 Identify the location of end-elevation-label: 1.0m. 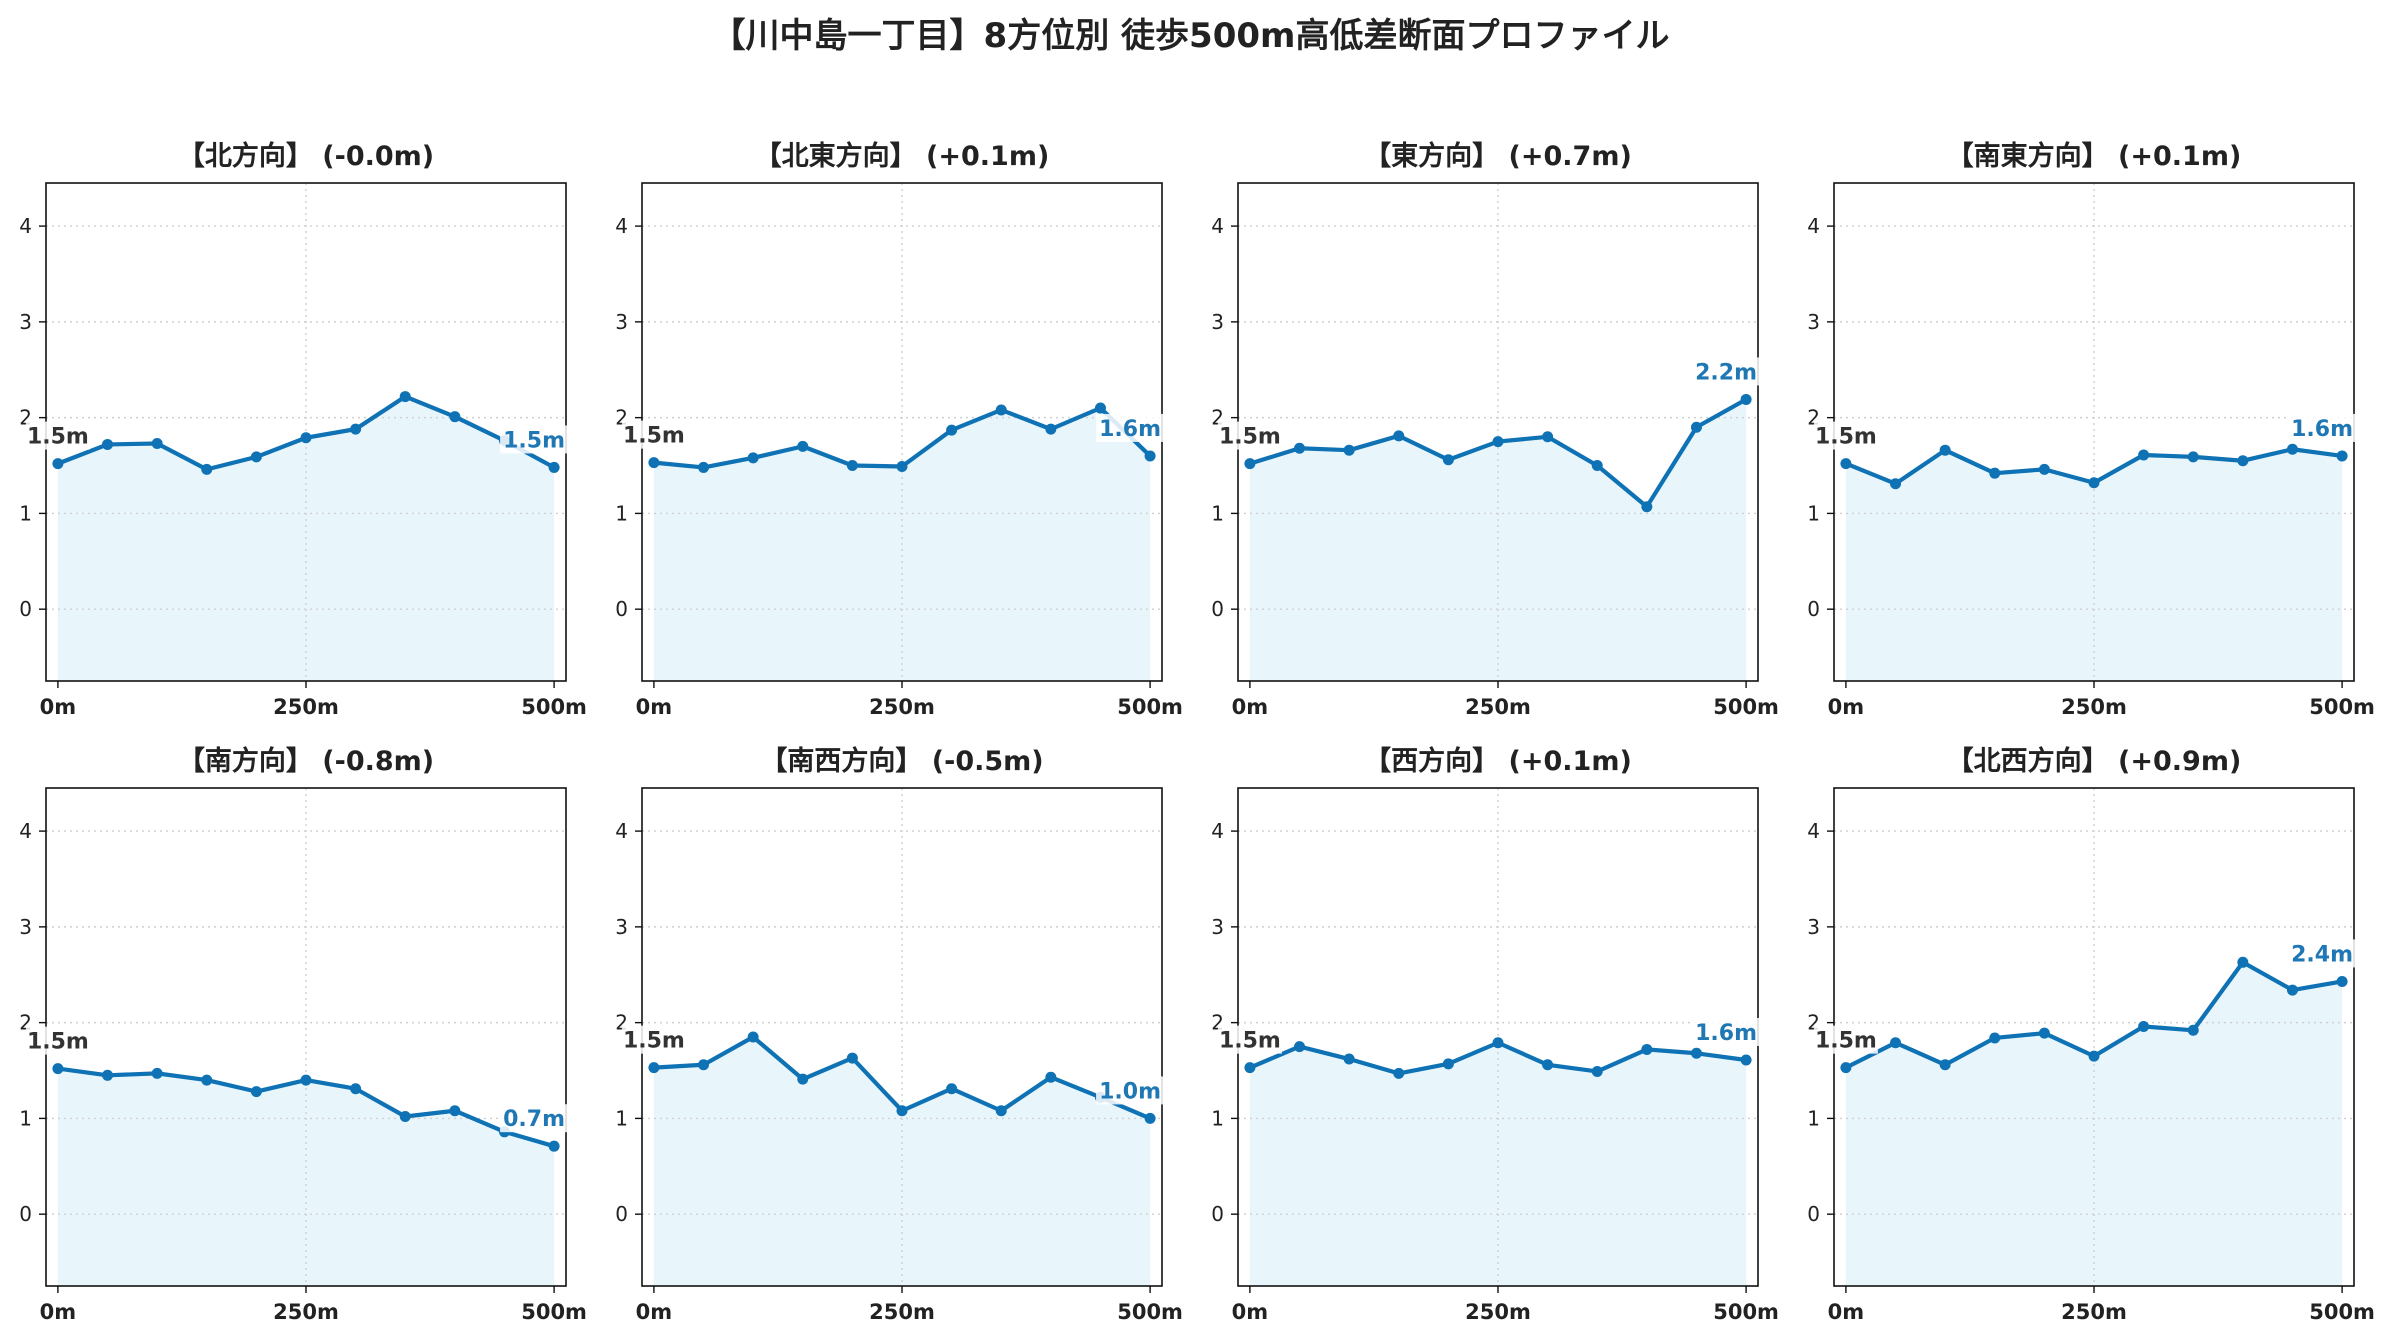
(1130, 1091).